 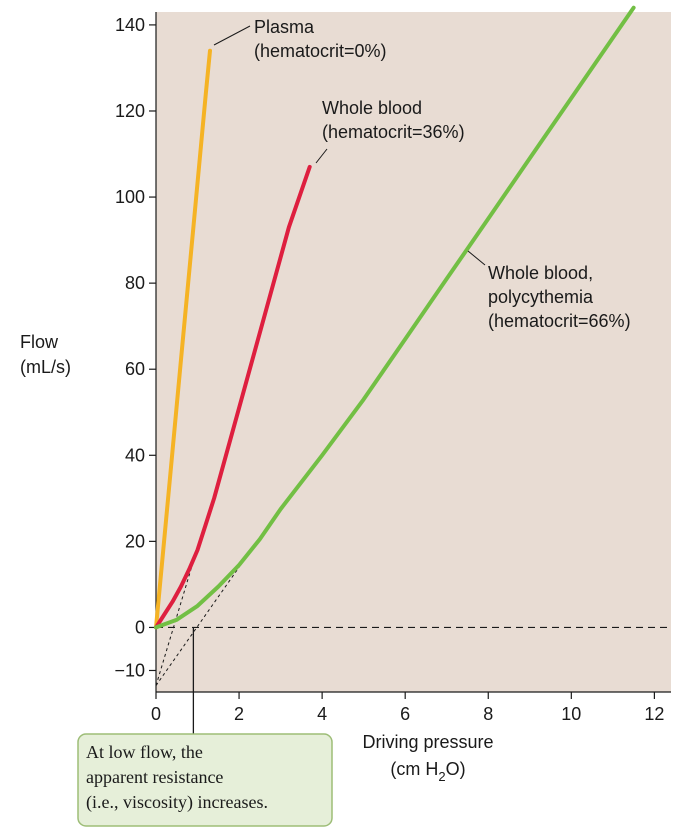 What do you see at coordinates (320, 51) in the screenshot?
I see `series-label-line: (hematocrit=0%)` at bounding box center [320, 51].